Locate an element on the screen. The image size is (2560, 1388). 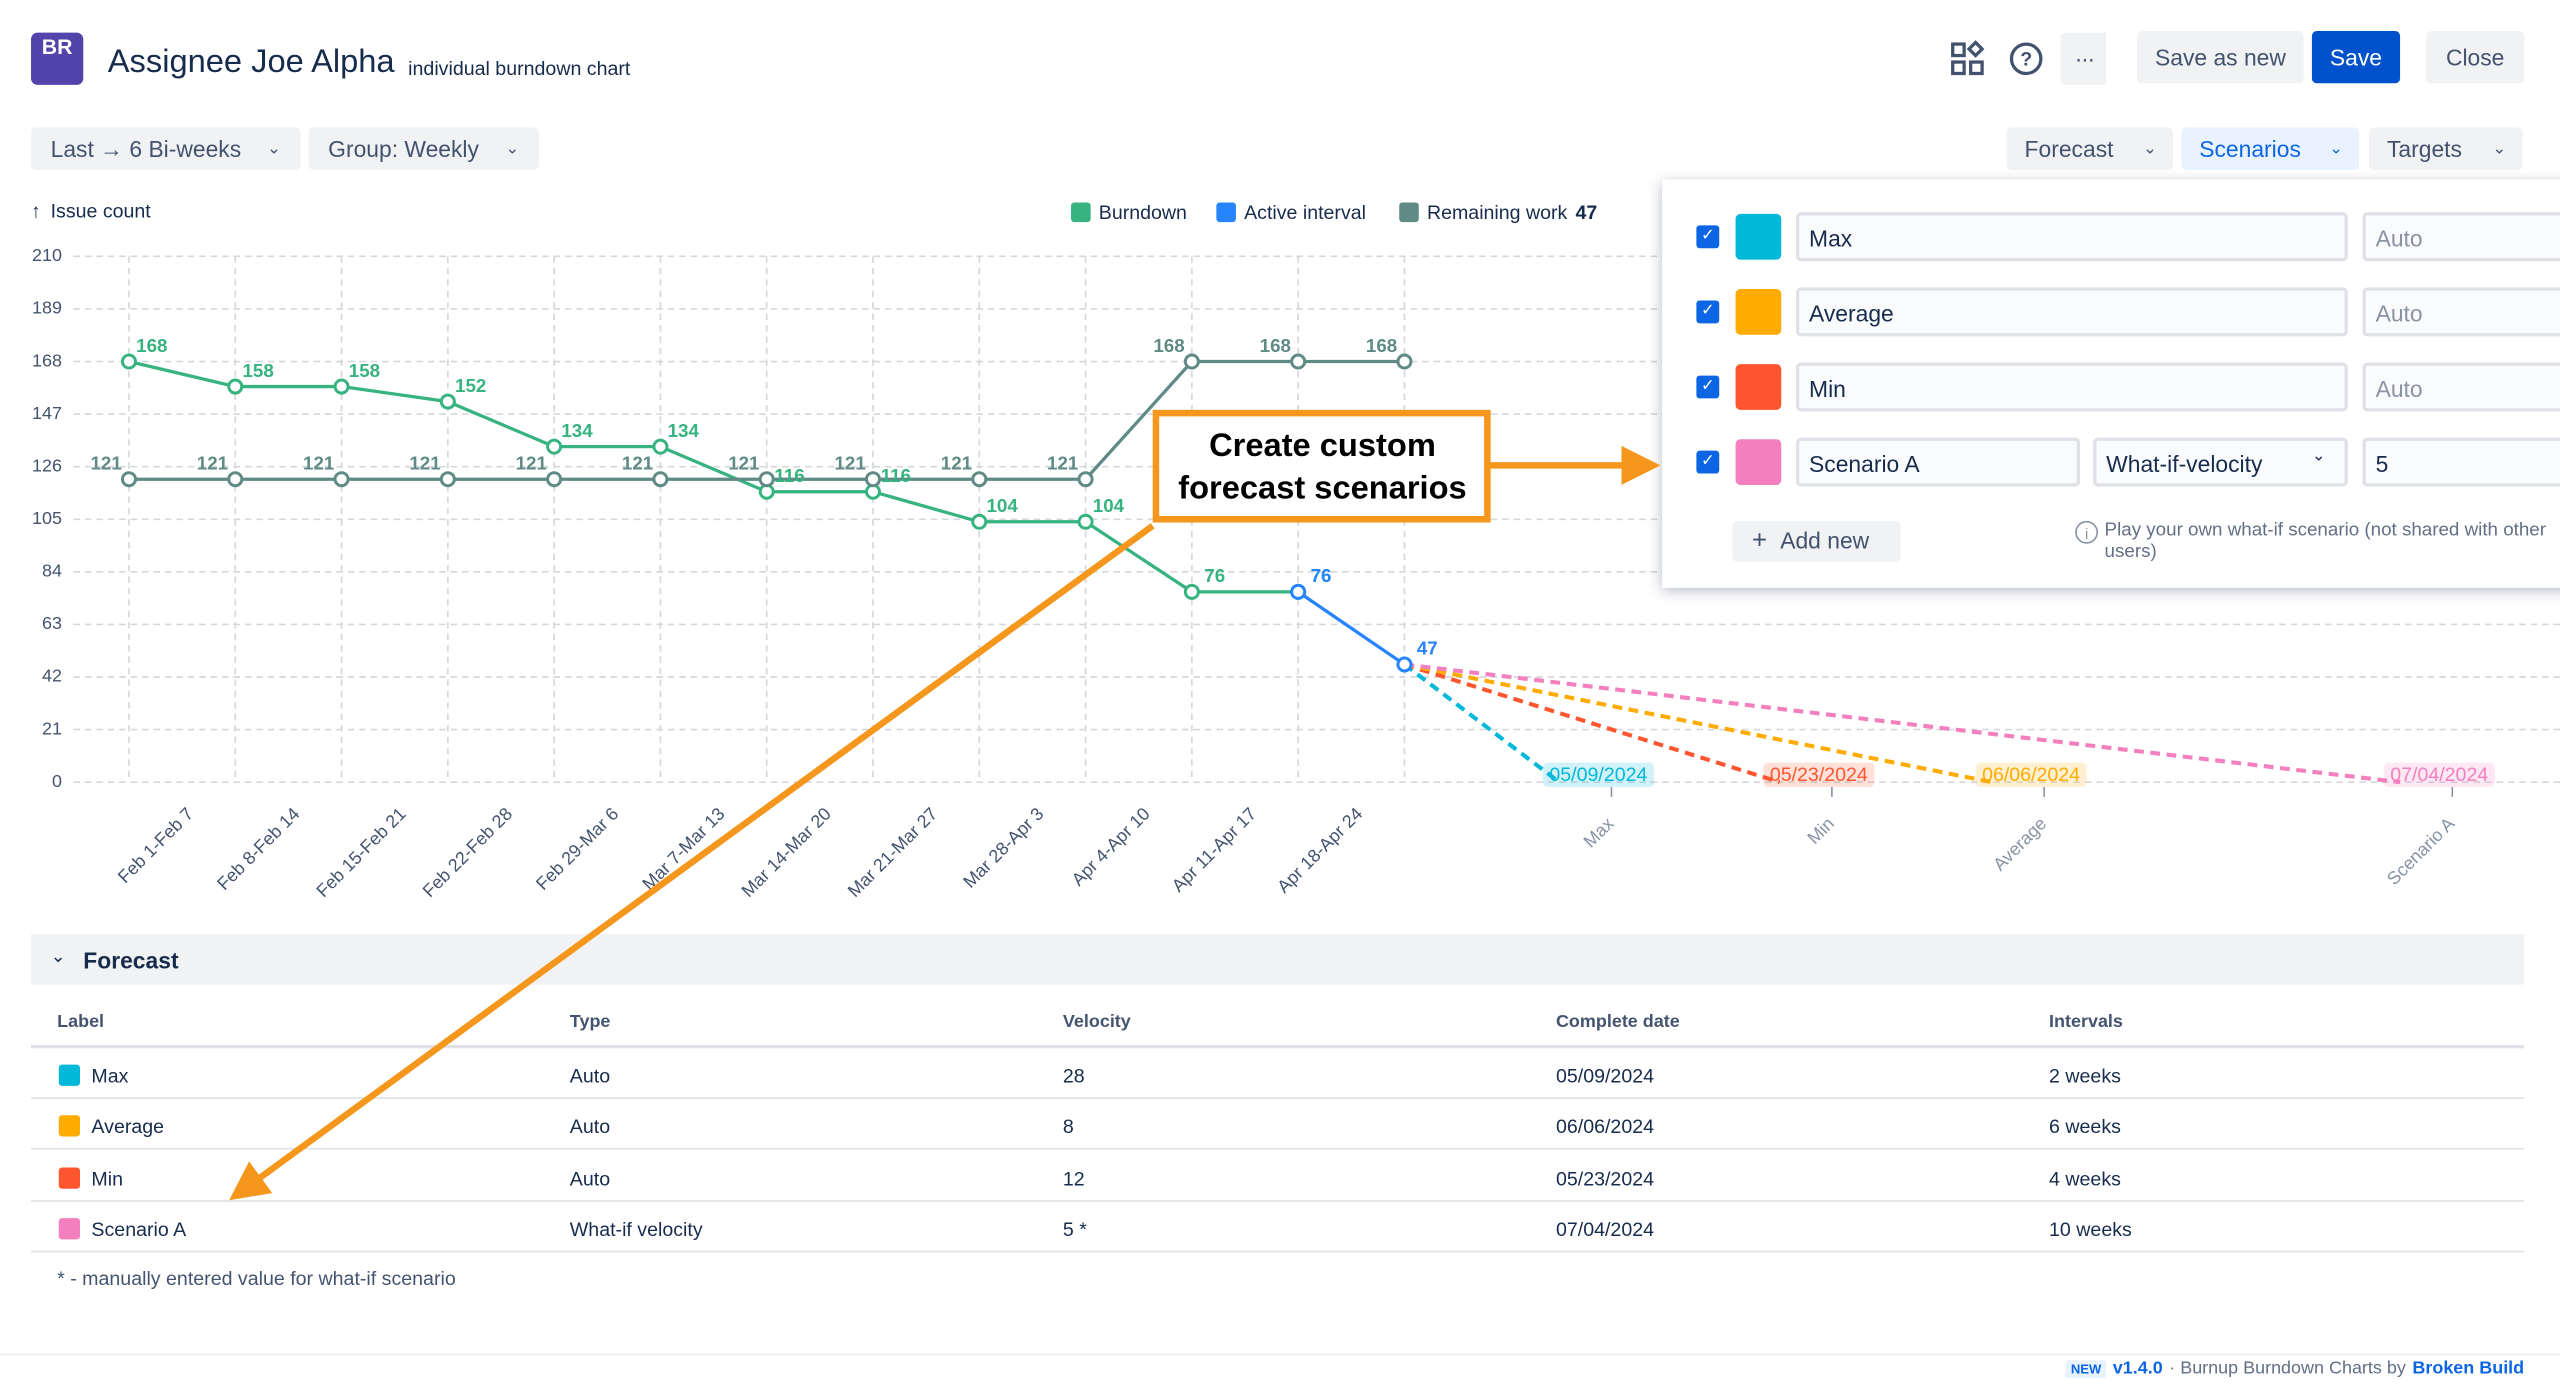
group-dropdown: Group: Weekly ⌄ is located at coordinates (423, 148).